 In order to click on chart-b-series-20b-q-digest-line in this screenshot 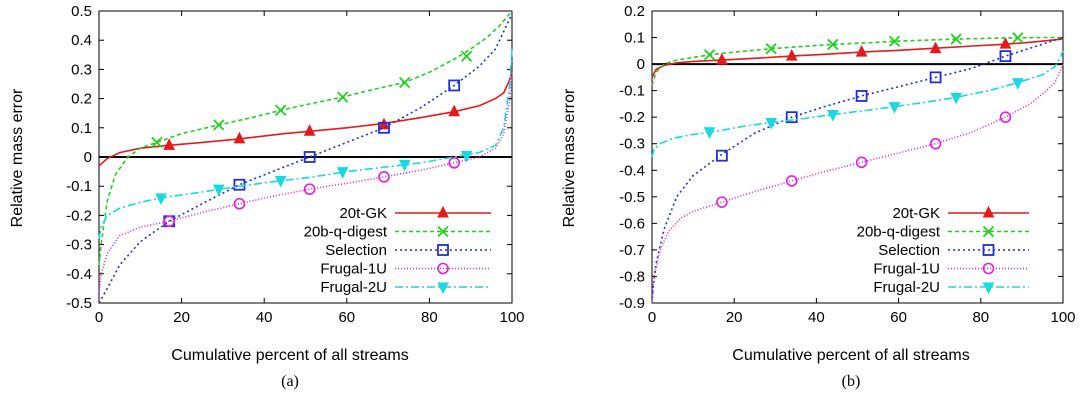, I will do `click(857, 61)`.